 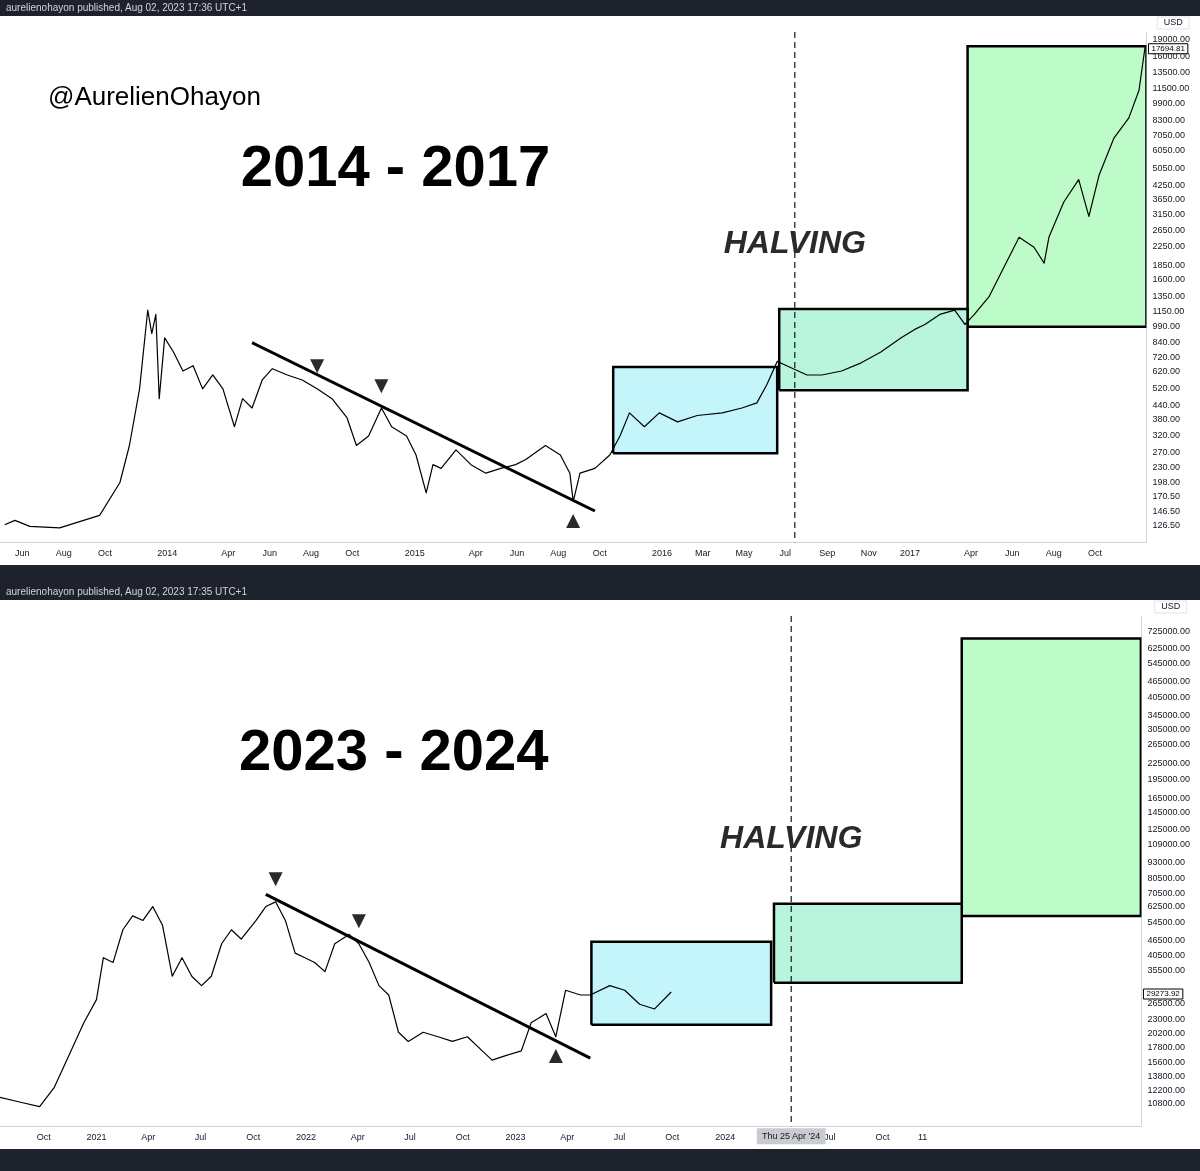 What do you see at coordinates (662, 553) in the screenshot?
I see `x-tick-label: 2016` at bounding box center [662, 553].